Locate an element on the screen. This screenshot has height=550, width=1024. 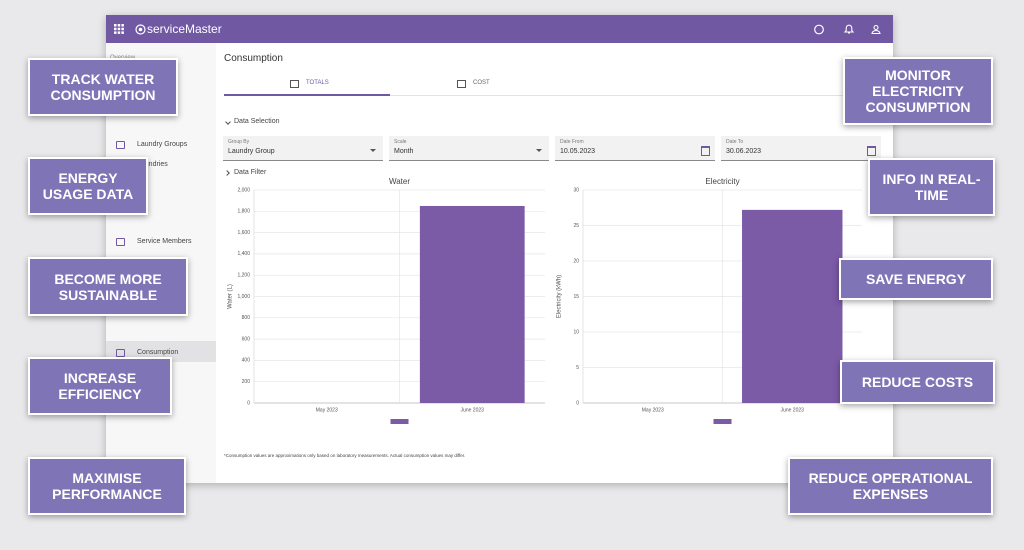
field-value: 10.05.2023 is located at coordinates (578, 151).